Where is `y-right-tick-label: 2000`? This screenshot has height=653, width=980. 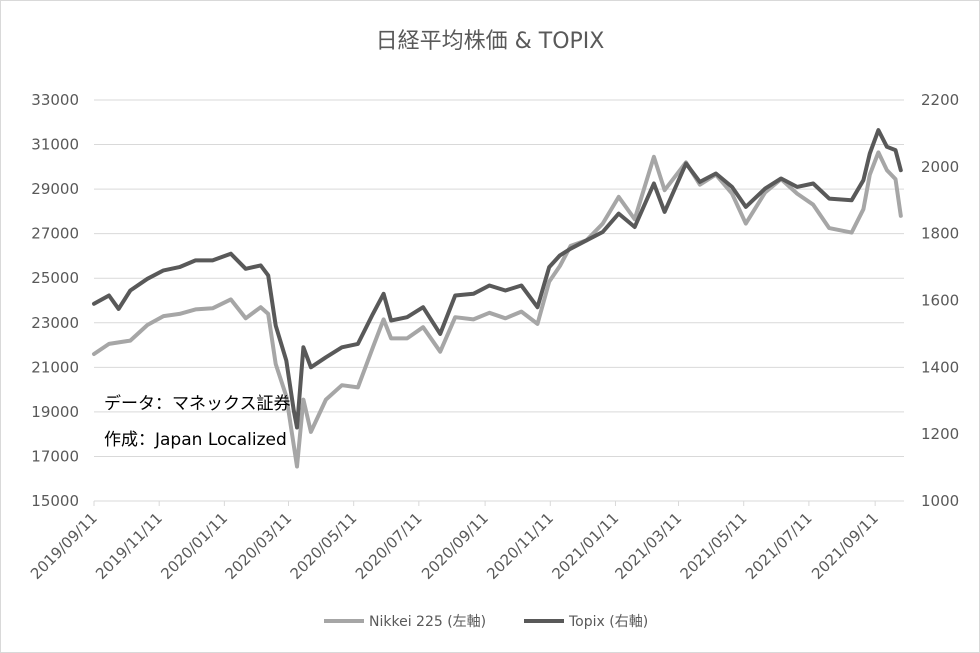 y-right-tick-label: 2000 is located at coordinates (940, 167).